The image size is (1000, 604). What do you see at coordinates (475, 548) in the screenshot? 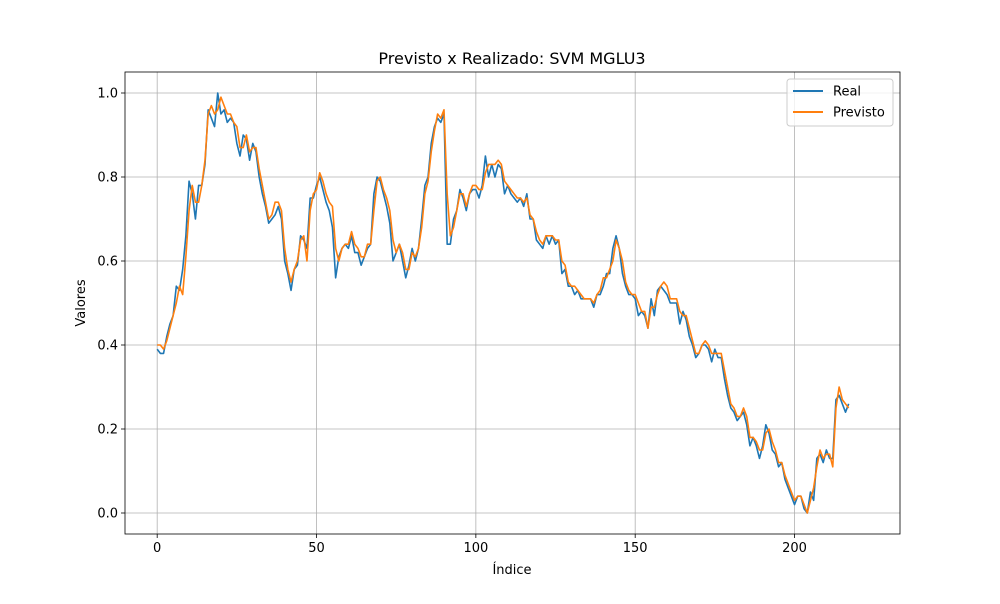
I see `x-tick-label: 100` at bounding box center [475, 548].